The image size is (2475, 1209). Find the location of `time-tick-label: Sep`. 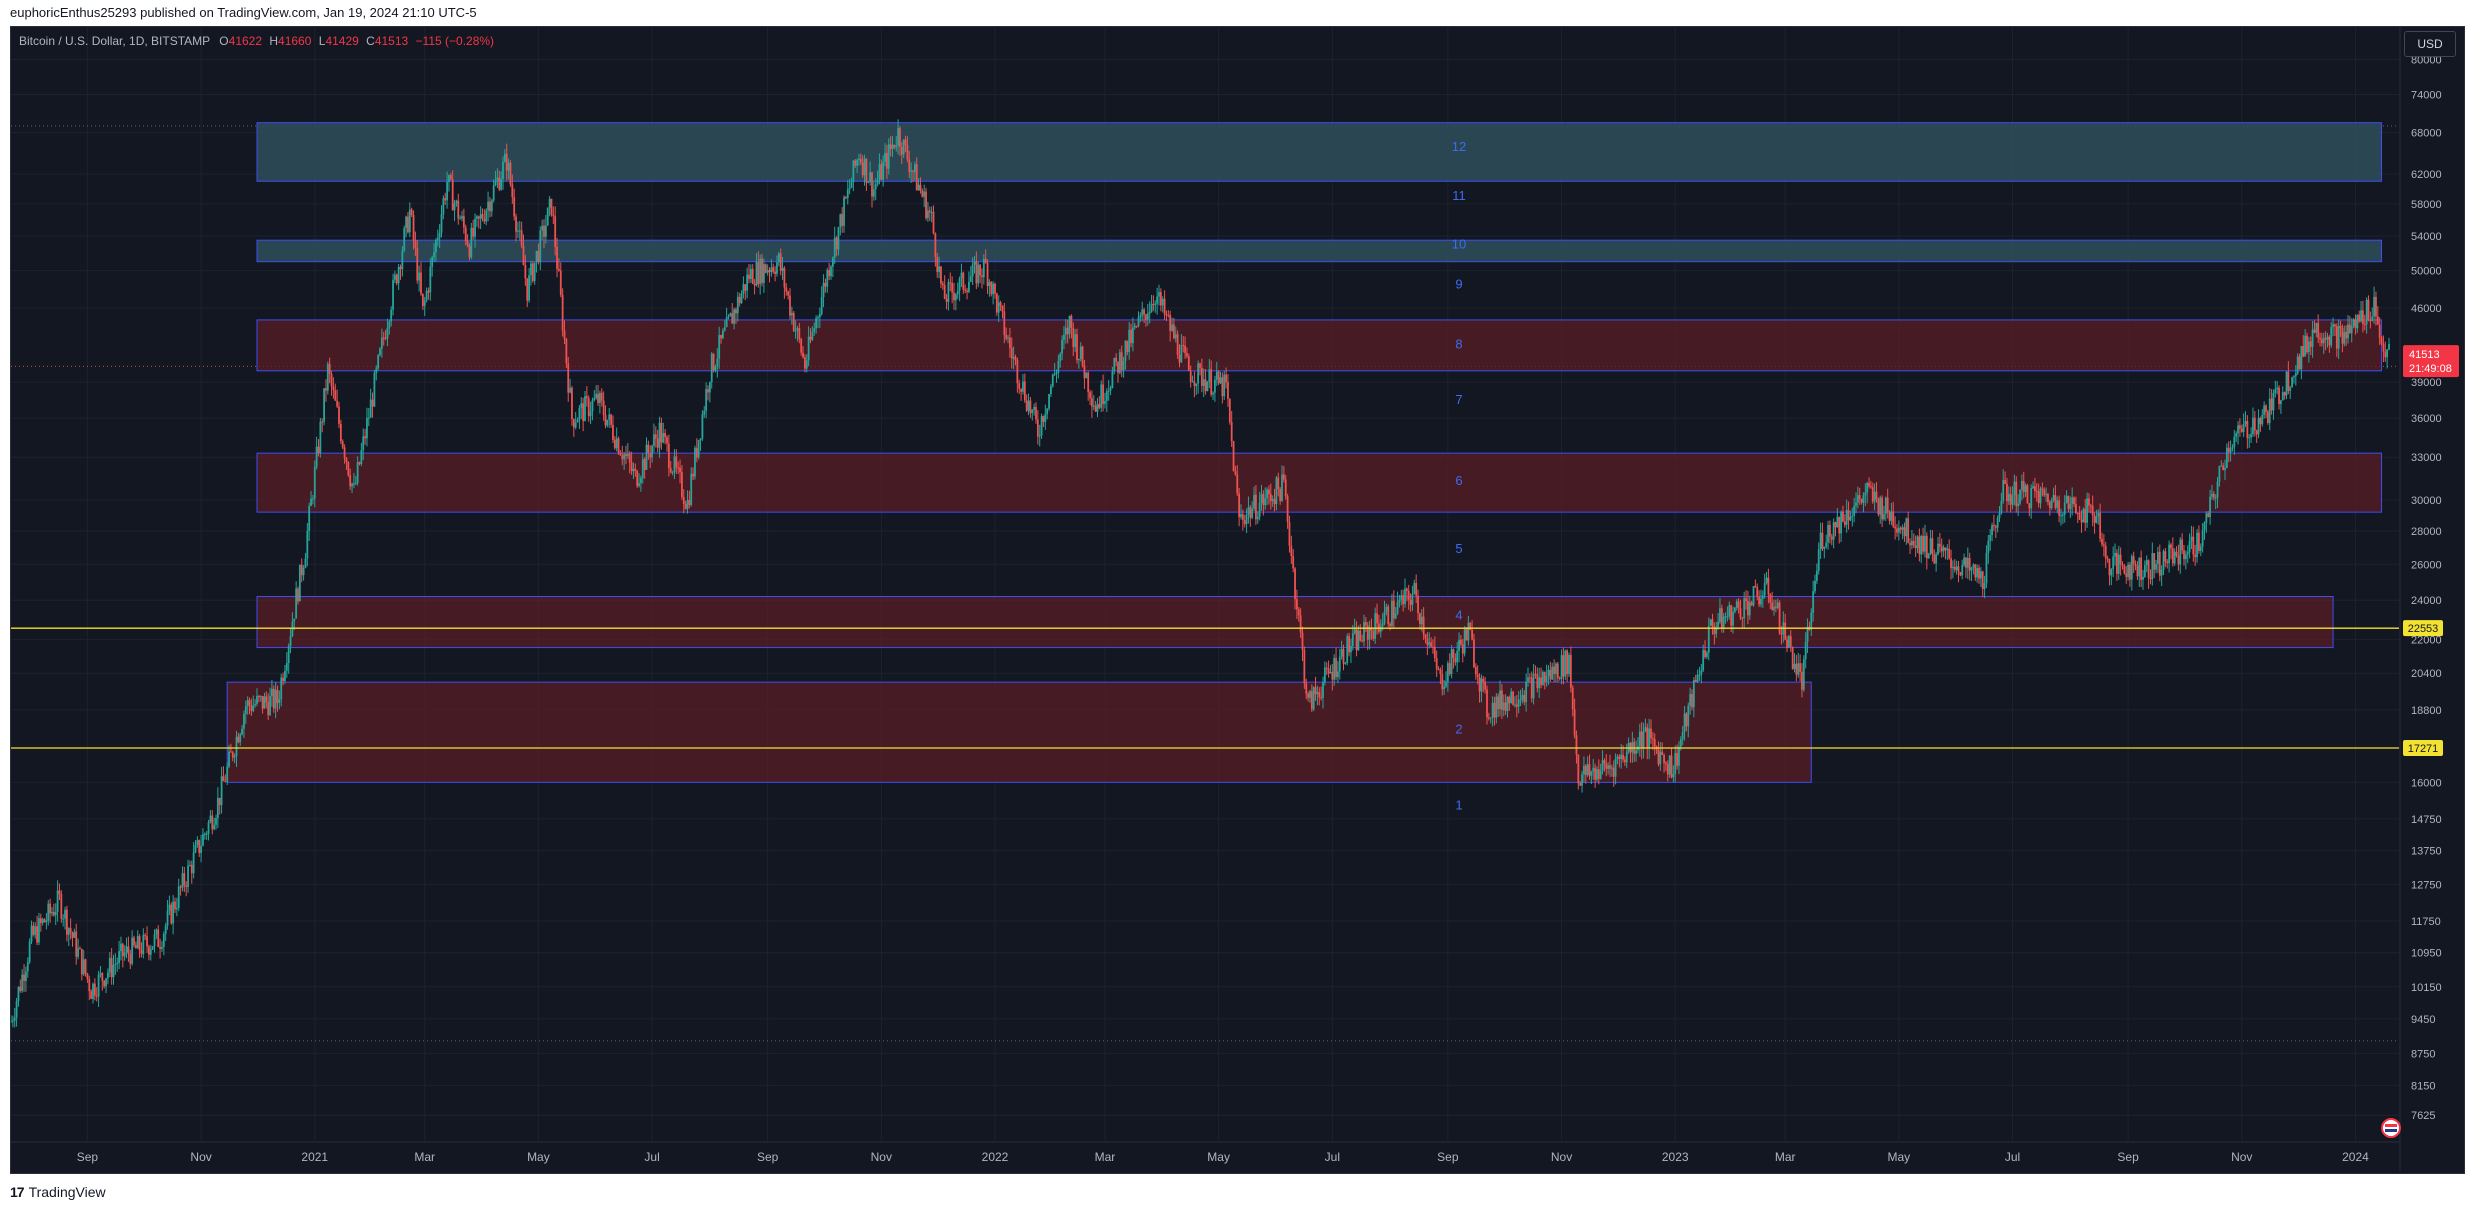

time-tick-label: Sep is located at coordinates (2128, 1157).